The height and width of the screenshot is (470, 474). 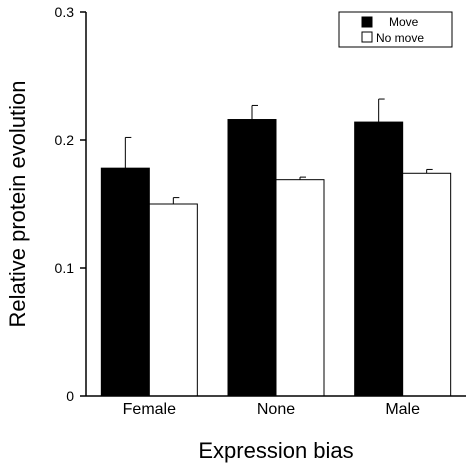 What do you see at coordinates (149, 409) in the screenshot?
I see `x-tick-label-female: Female` at bounding box center [149, 409].